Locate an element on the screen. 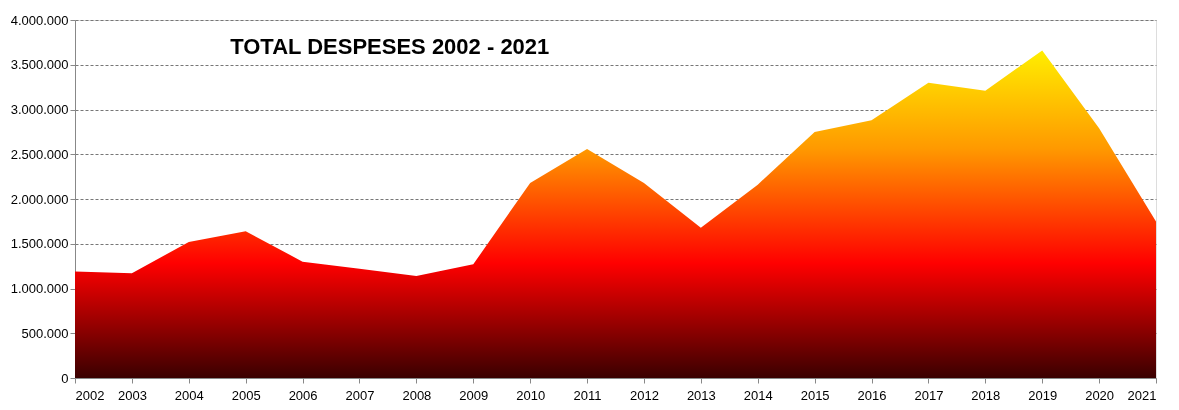 The image size is (1179, 410). x-tick-label: 2003 is located at coordinates (132, 395).